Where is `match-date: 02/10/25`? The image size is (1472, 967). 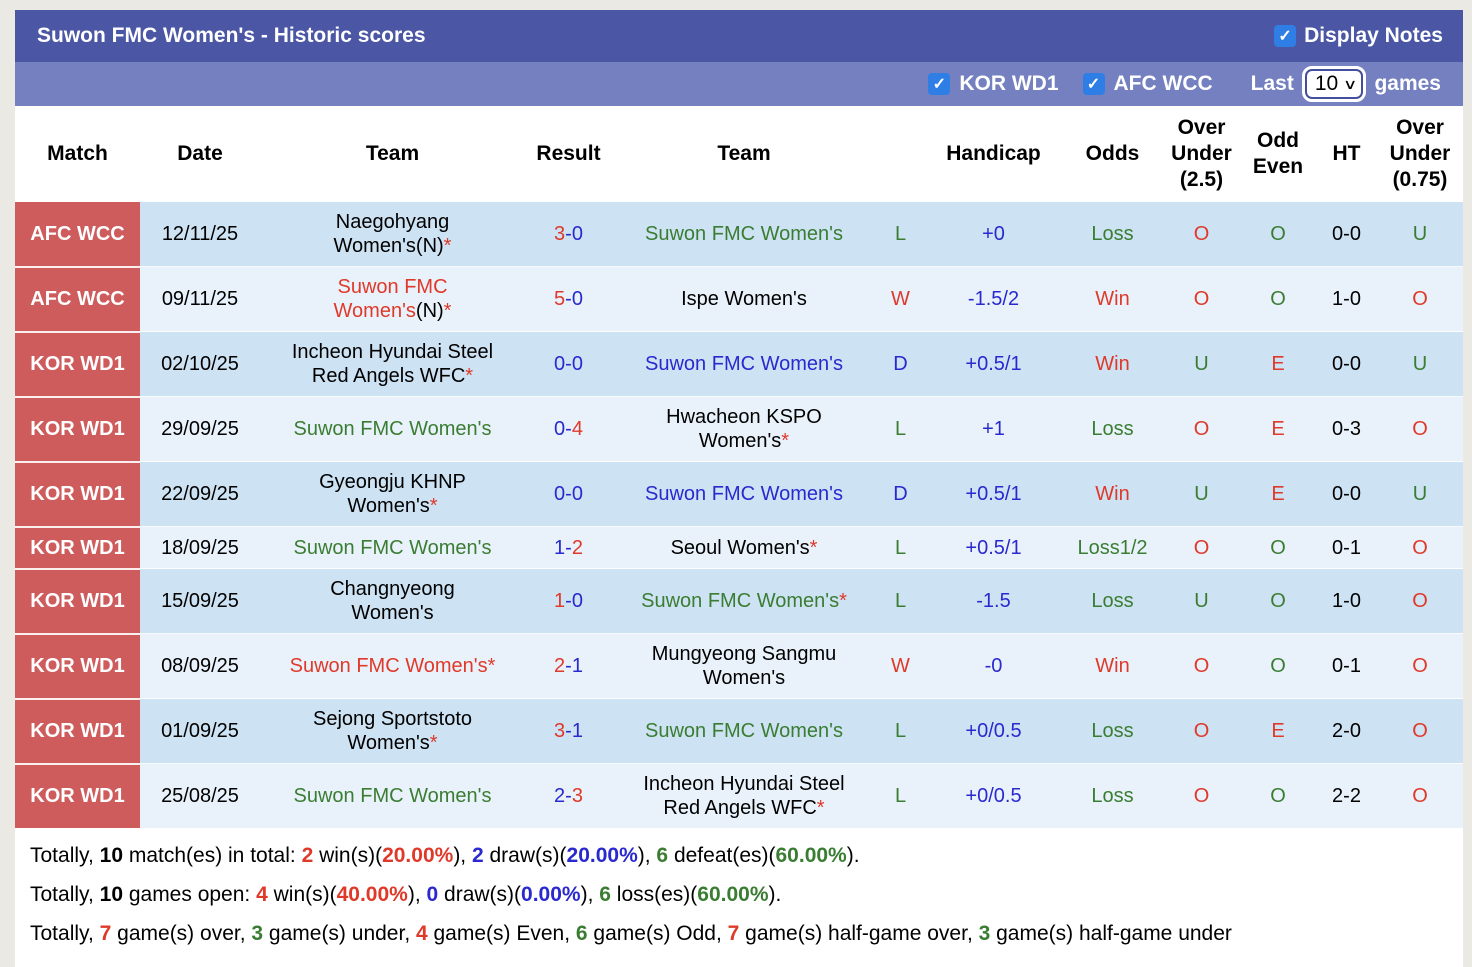
match-date: 02/10/25 is located at coordinates (200, 364).